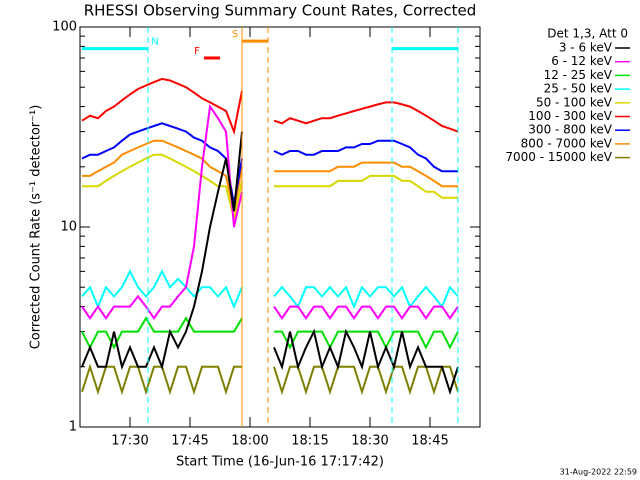 Image resolution: width=640 pixels, height=480 pixels. What do you see at coordinates (570, 116) in the screenshot?
I see `legend-label: 100 - 300 keV` at bounding box center [570, 116].